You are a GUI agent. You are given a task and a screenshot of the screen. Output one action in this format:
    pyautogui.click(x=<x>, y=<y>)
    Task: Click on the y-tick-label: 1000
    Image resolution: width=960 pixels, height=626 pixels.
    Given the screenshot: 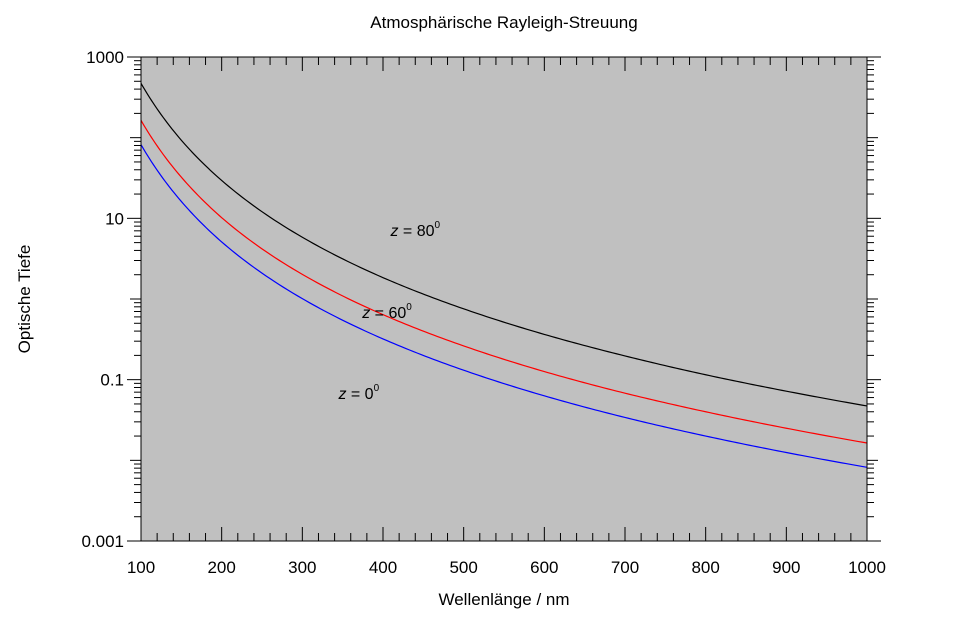 What is the action you would take?
    pyautogui.click(x=105, y=57)
    